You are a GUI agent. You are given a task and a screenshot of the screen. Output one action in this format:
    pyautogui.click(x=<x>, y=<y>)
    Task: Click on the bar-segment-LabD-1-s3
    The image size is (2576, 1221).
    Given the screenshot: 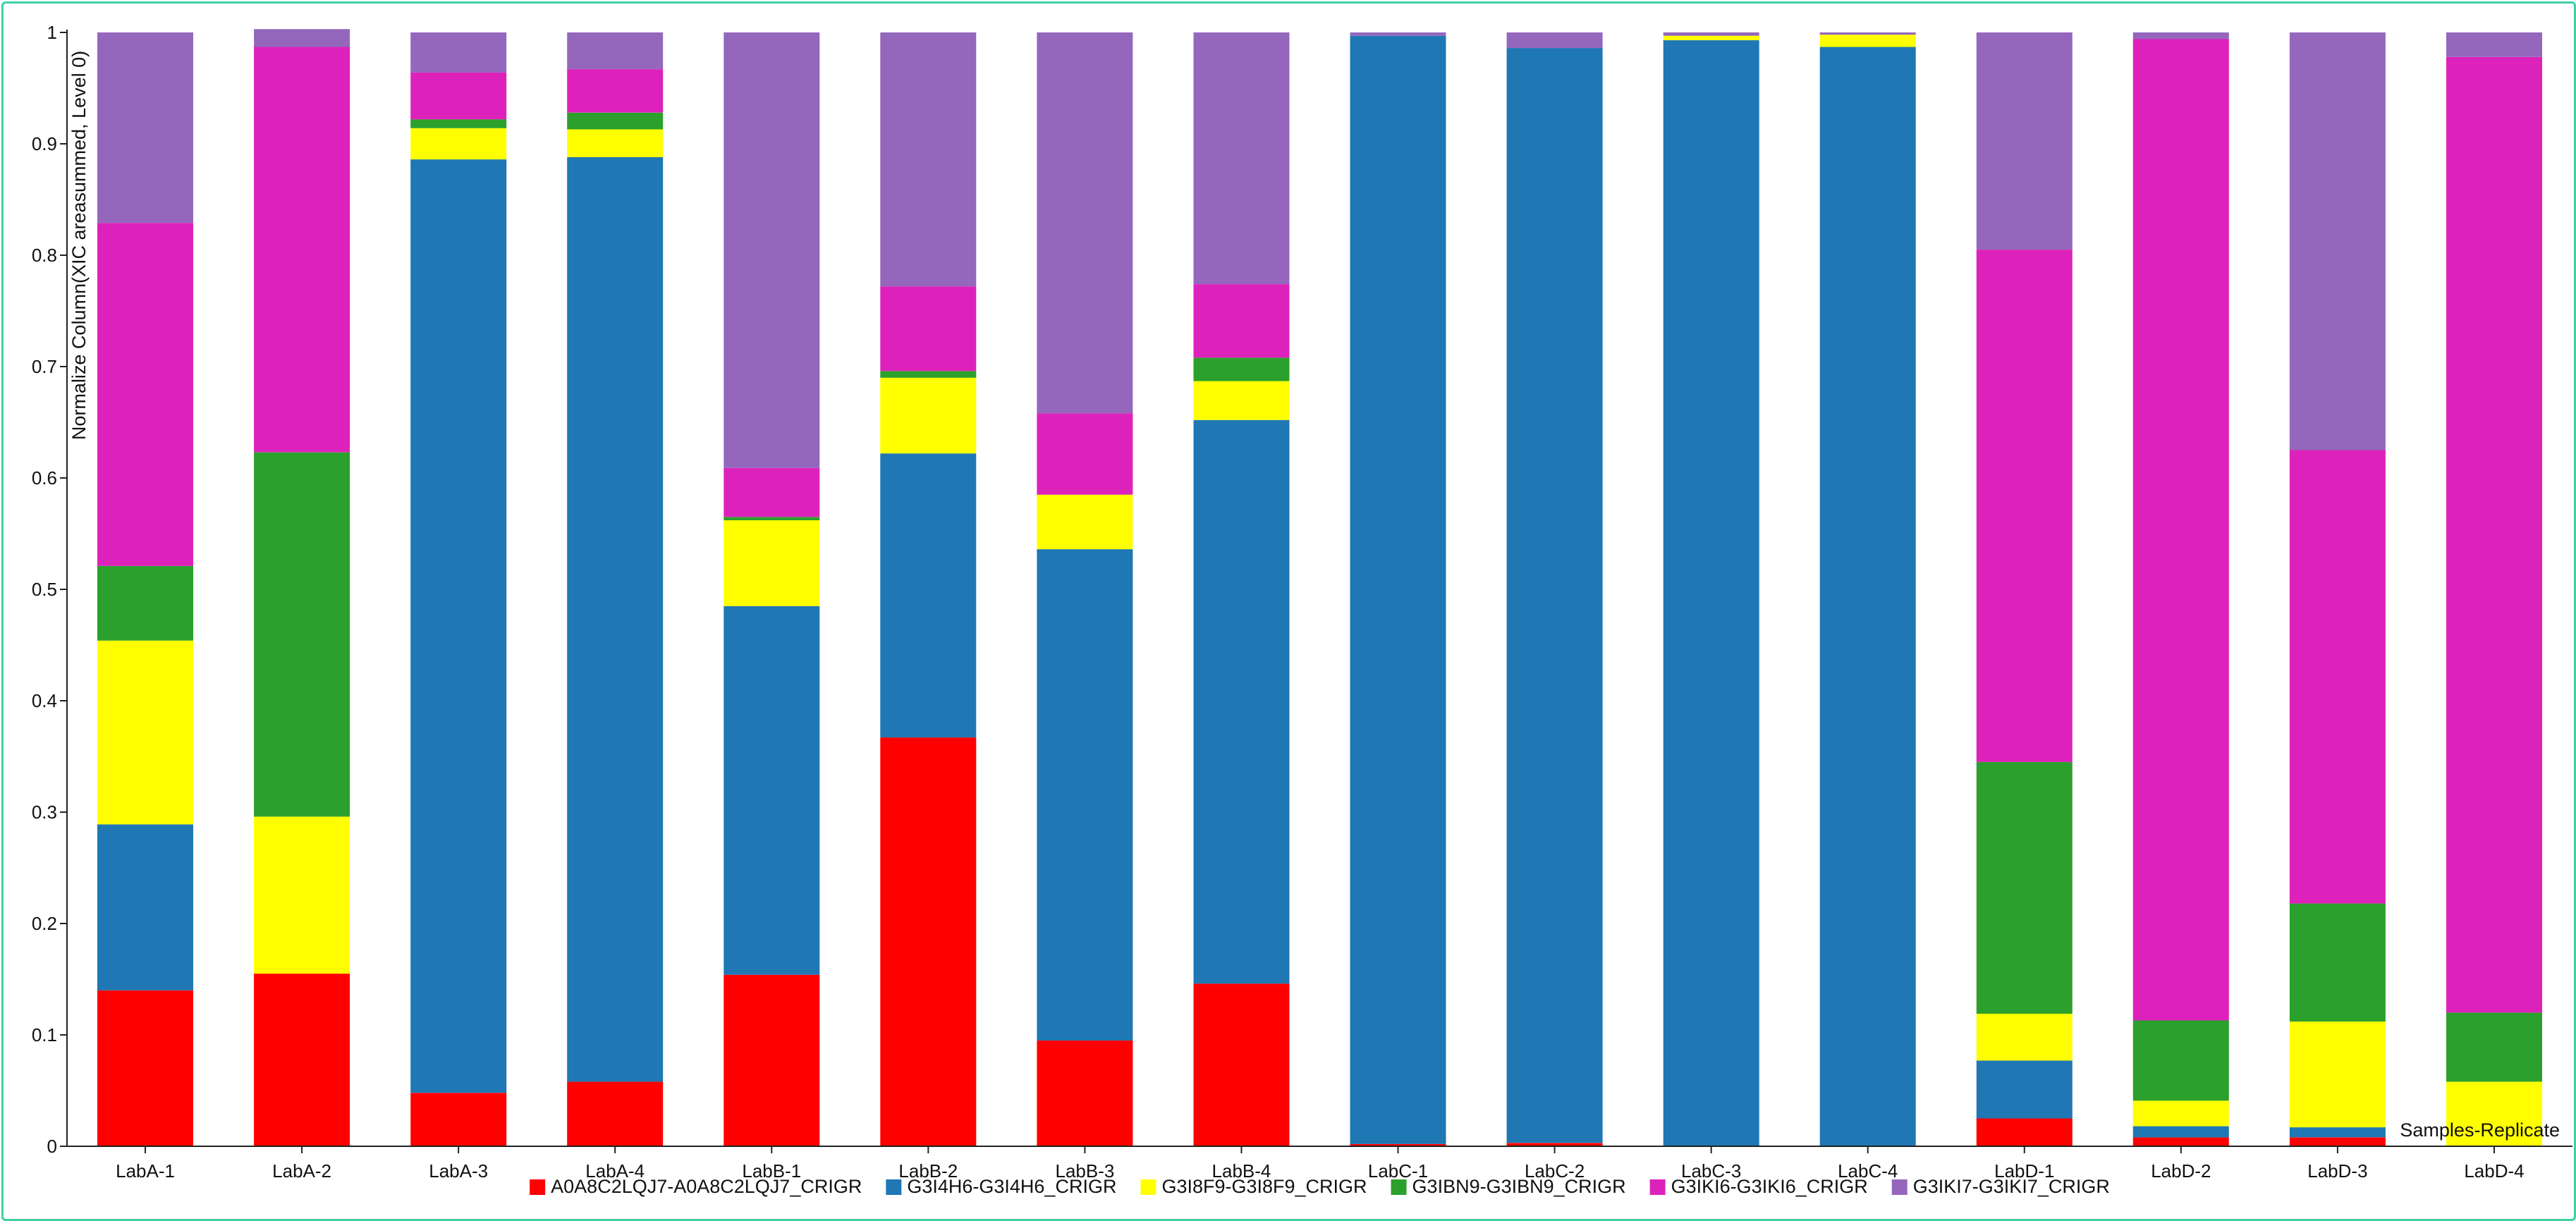 What is the action you would take?
    pyautogui.click(x=2025, y=888)
    